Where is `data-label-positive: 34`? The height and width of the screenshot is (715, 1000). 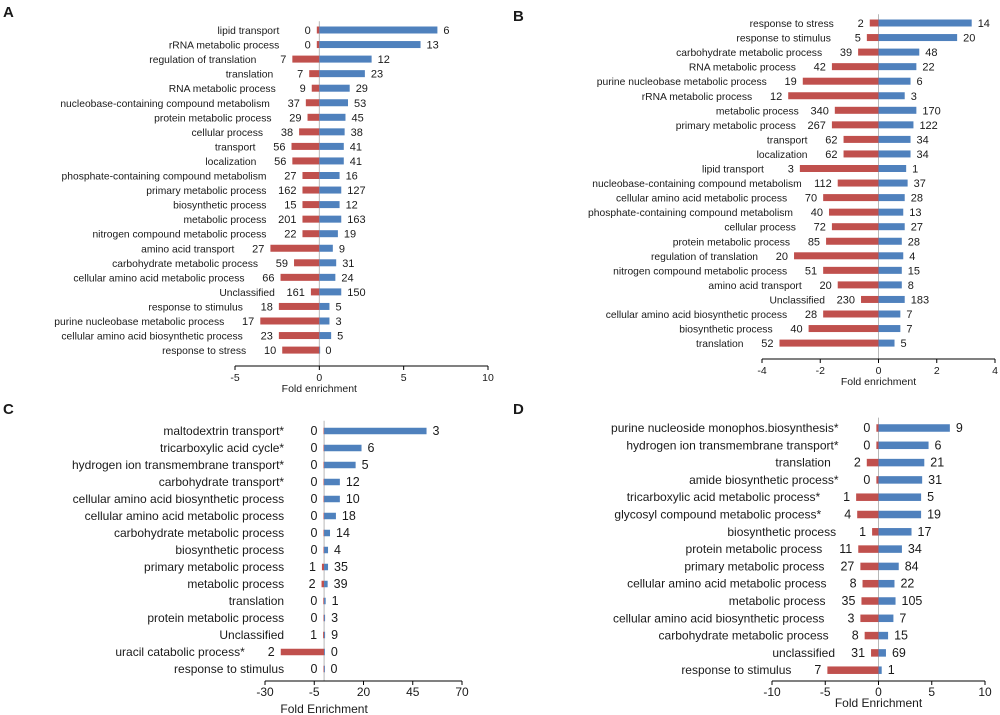 data-label-positive: 34 is located at coordinates (923, 155).